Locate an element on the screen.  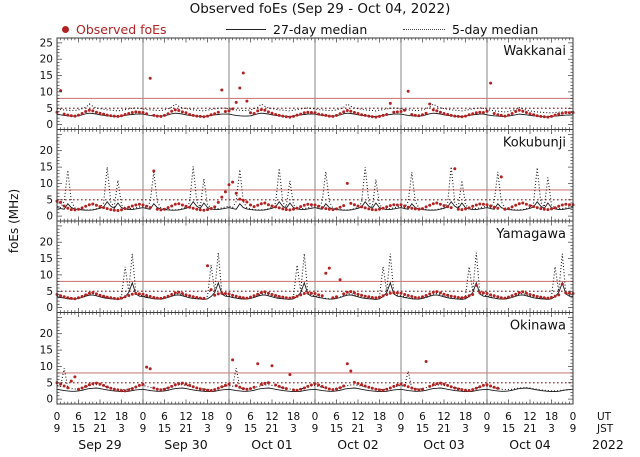
legend-item-5day-median: 5-day median is located at coordinates (470, 29).